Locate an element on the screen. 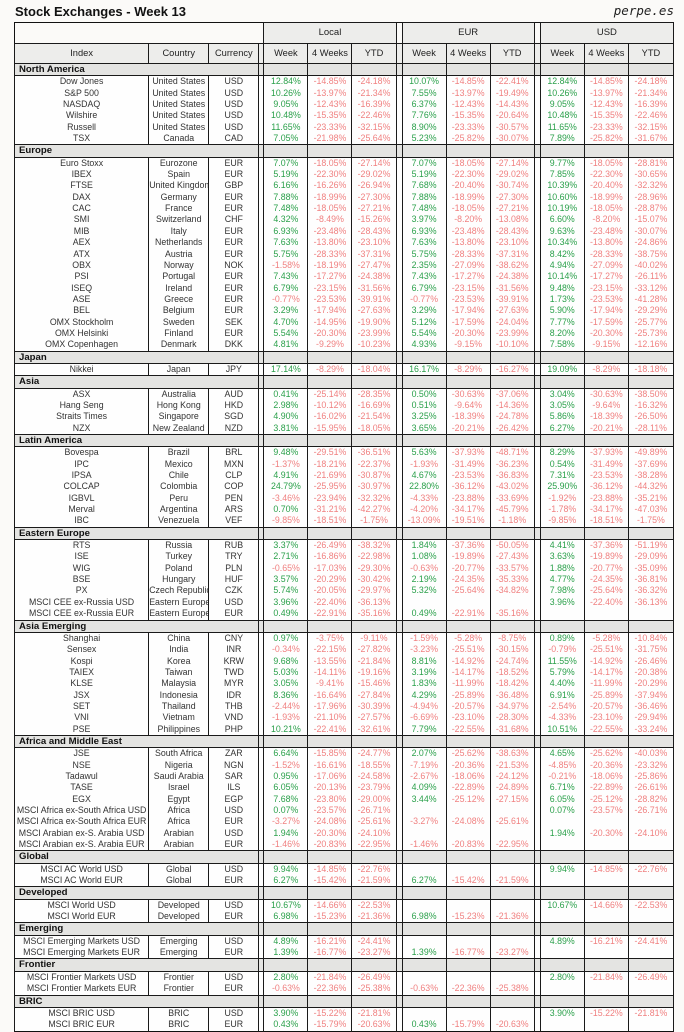 This screenshot has height=1032, width=684. country-cell: Switzerland is located at coordinates (179, 220).